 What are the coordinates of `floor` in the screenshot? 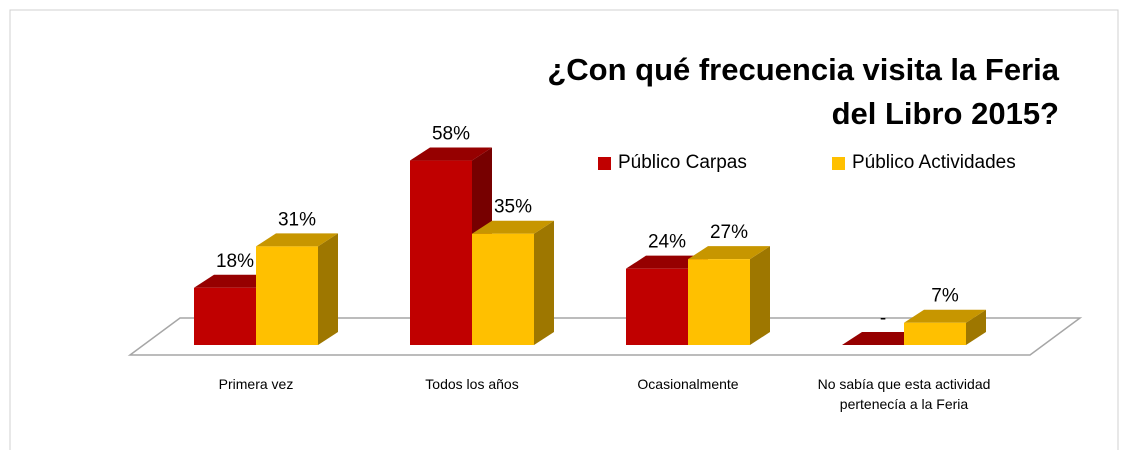 It's located at (605, 336).